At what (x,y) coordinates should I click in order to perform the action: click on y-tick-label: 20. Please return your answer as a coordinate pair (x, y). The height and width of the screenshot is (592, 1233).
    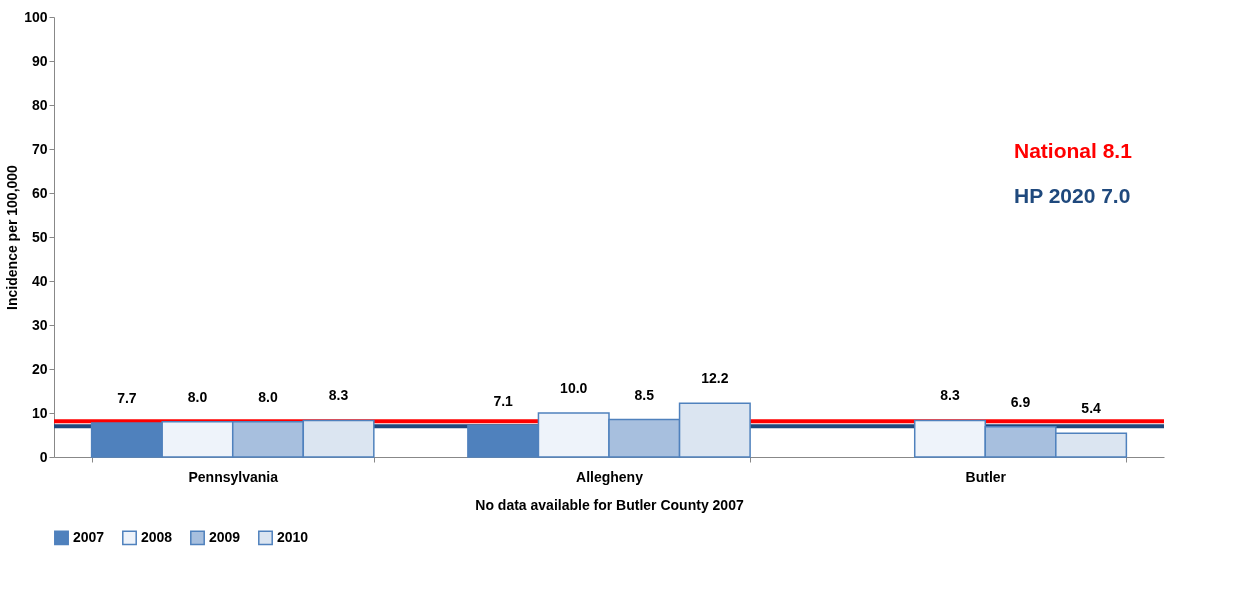
    Looking at the image, I should click on (39, 368).